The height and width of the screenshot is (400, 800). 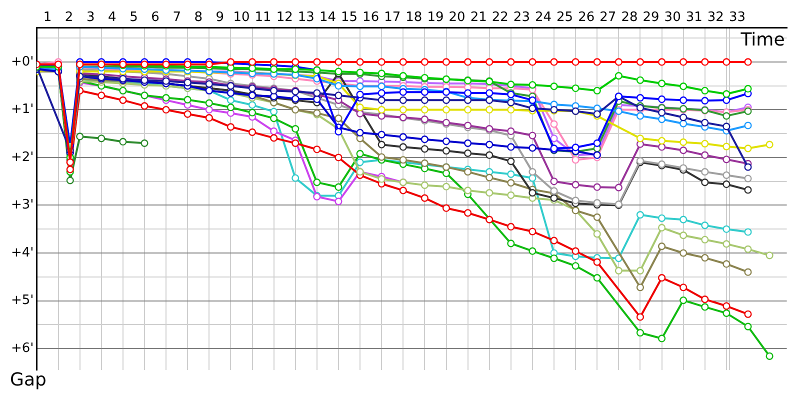 I want to click on x-tick-label: 26, so click(x=586, y=18).